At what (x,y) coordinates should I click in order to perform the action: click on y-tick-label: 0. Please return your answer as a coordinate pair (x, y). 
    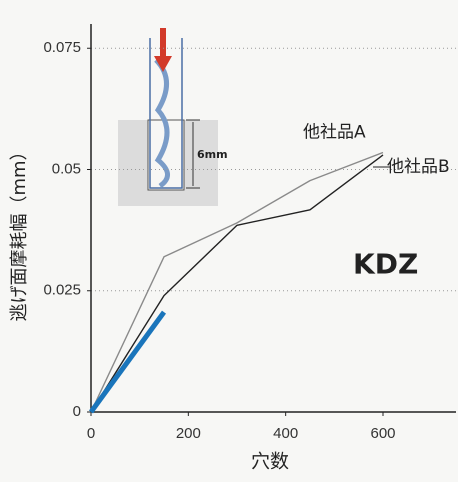
    Looking at the image, I should click on (77, 411).